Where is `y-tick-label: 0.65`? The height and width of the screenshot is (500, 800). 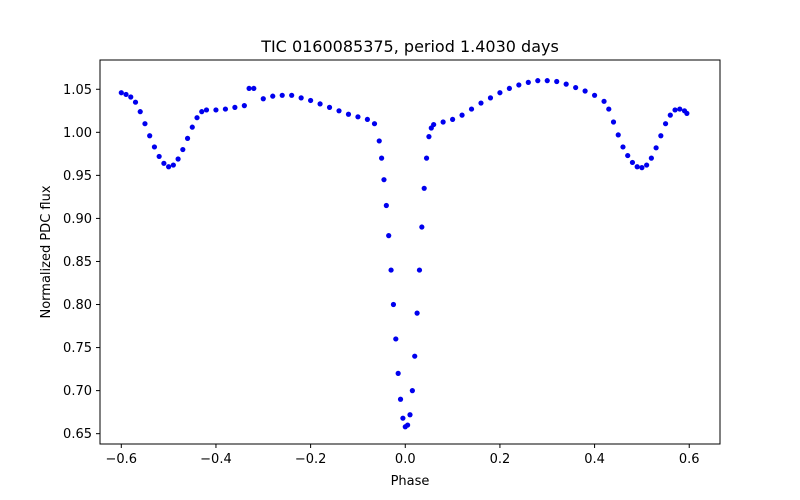 y-tick-label: 0.65 is located at coordinates (77, 434).